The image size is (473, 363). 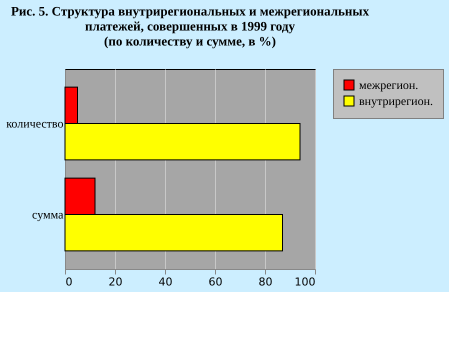 What do you see at coordinates (69, 282) in the screenshot?
I see `x-tick-label: 0` at bounding box center [69, 282].